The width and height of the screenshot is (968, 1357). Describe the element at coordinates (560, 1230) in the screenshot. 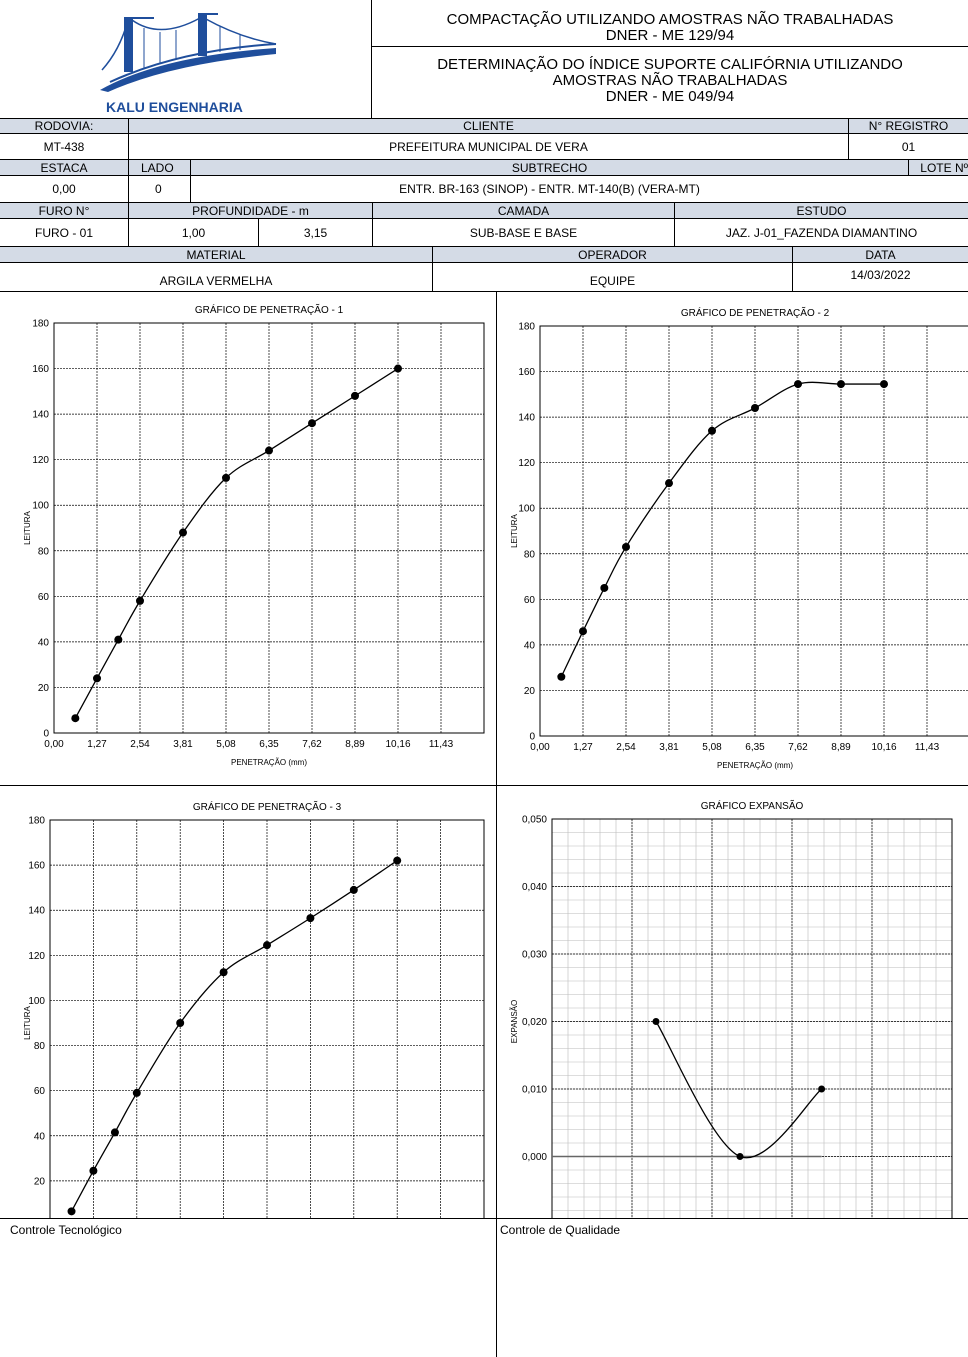

I see `footer-controle-qualidade: Controle de Qualidade` at that location.